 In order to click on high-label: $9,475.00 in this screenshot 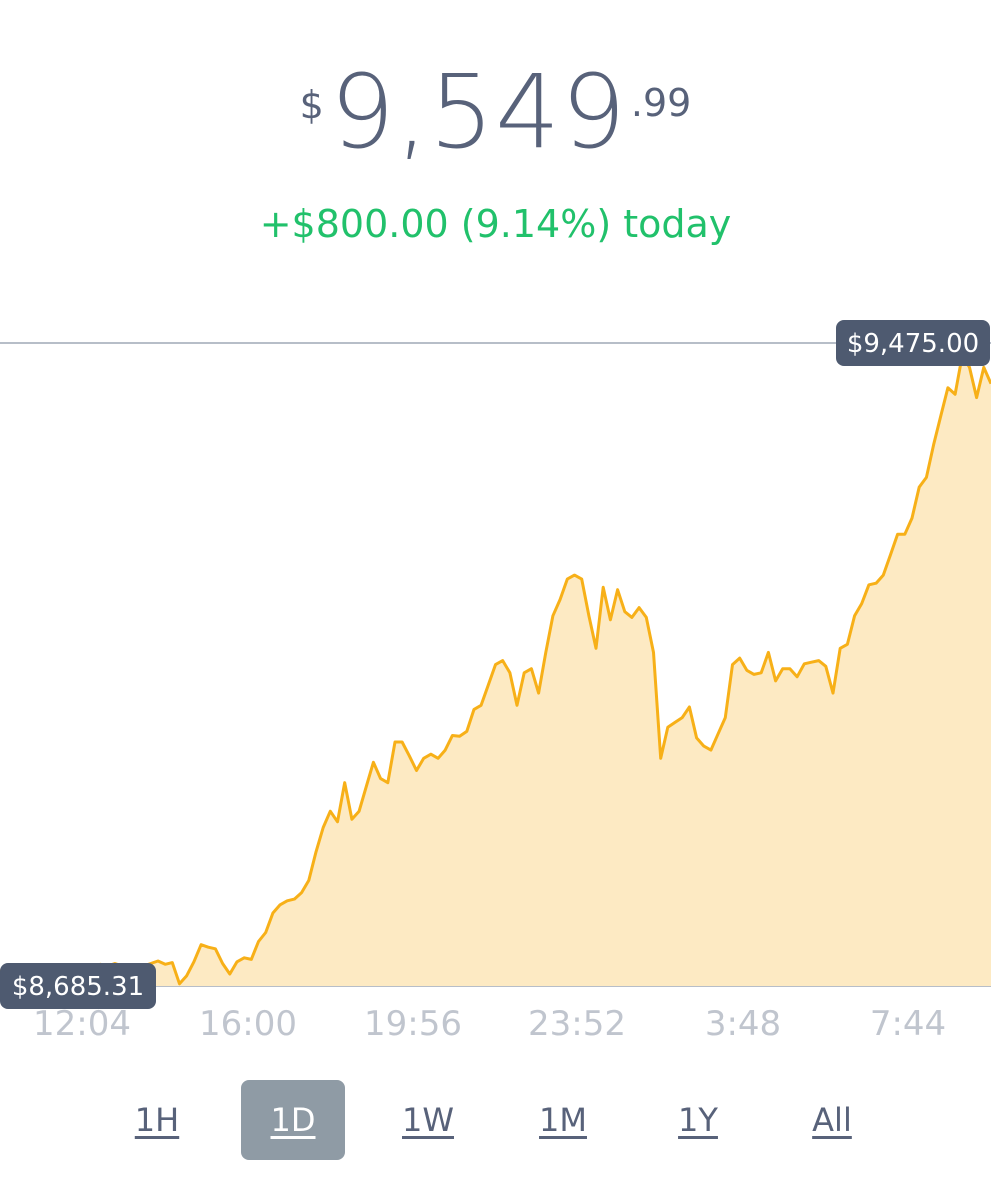, I will do `click(913, 343)`.